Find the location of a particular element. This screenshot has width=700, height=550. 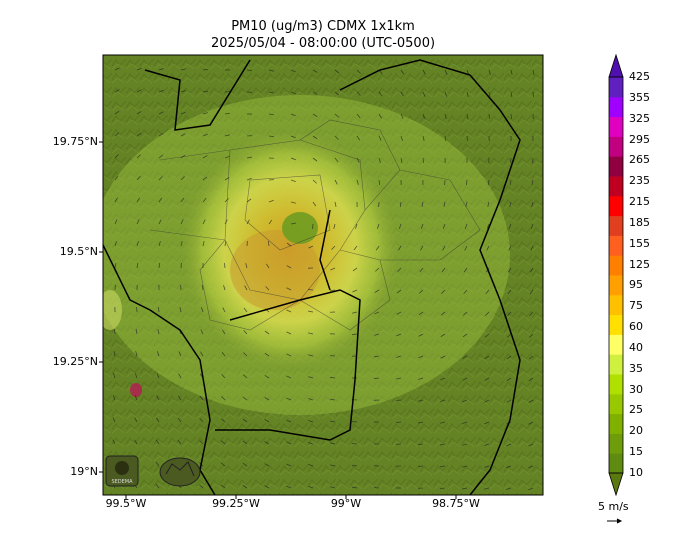

hotspot-marker is located at coordinates (136, 390).